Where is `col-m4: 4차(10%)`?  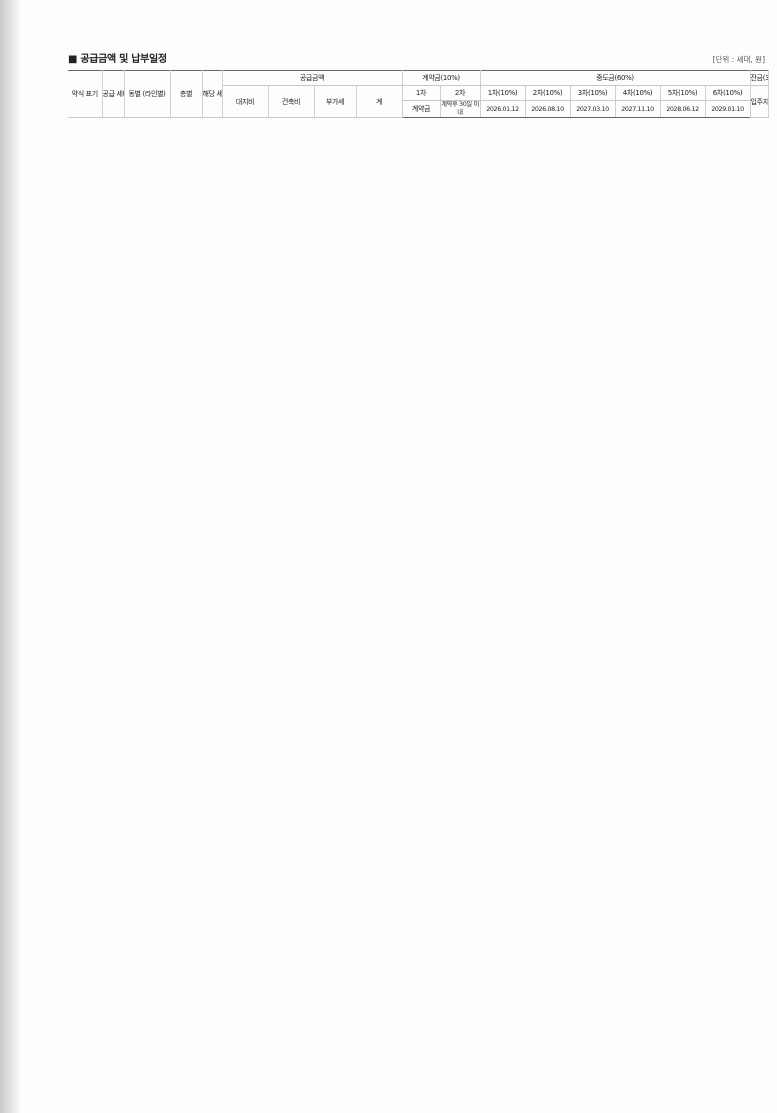
col-m4: 4차(10%) is located at coordinates (638, 93).